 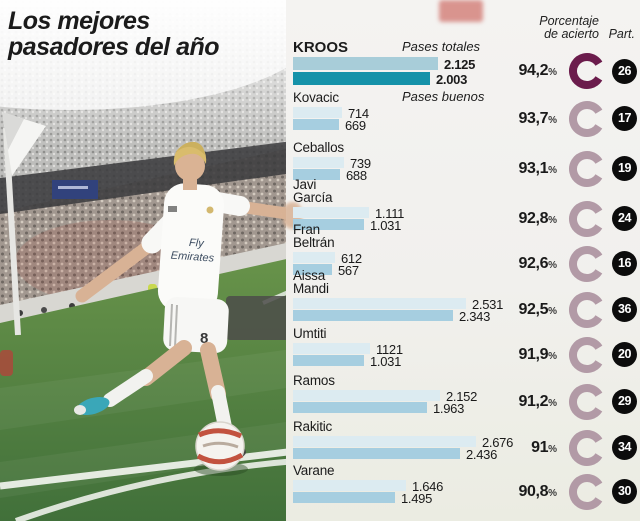 I want to click on value-pases-buenos: 1.495, so click(x=417, y=498).